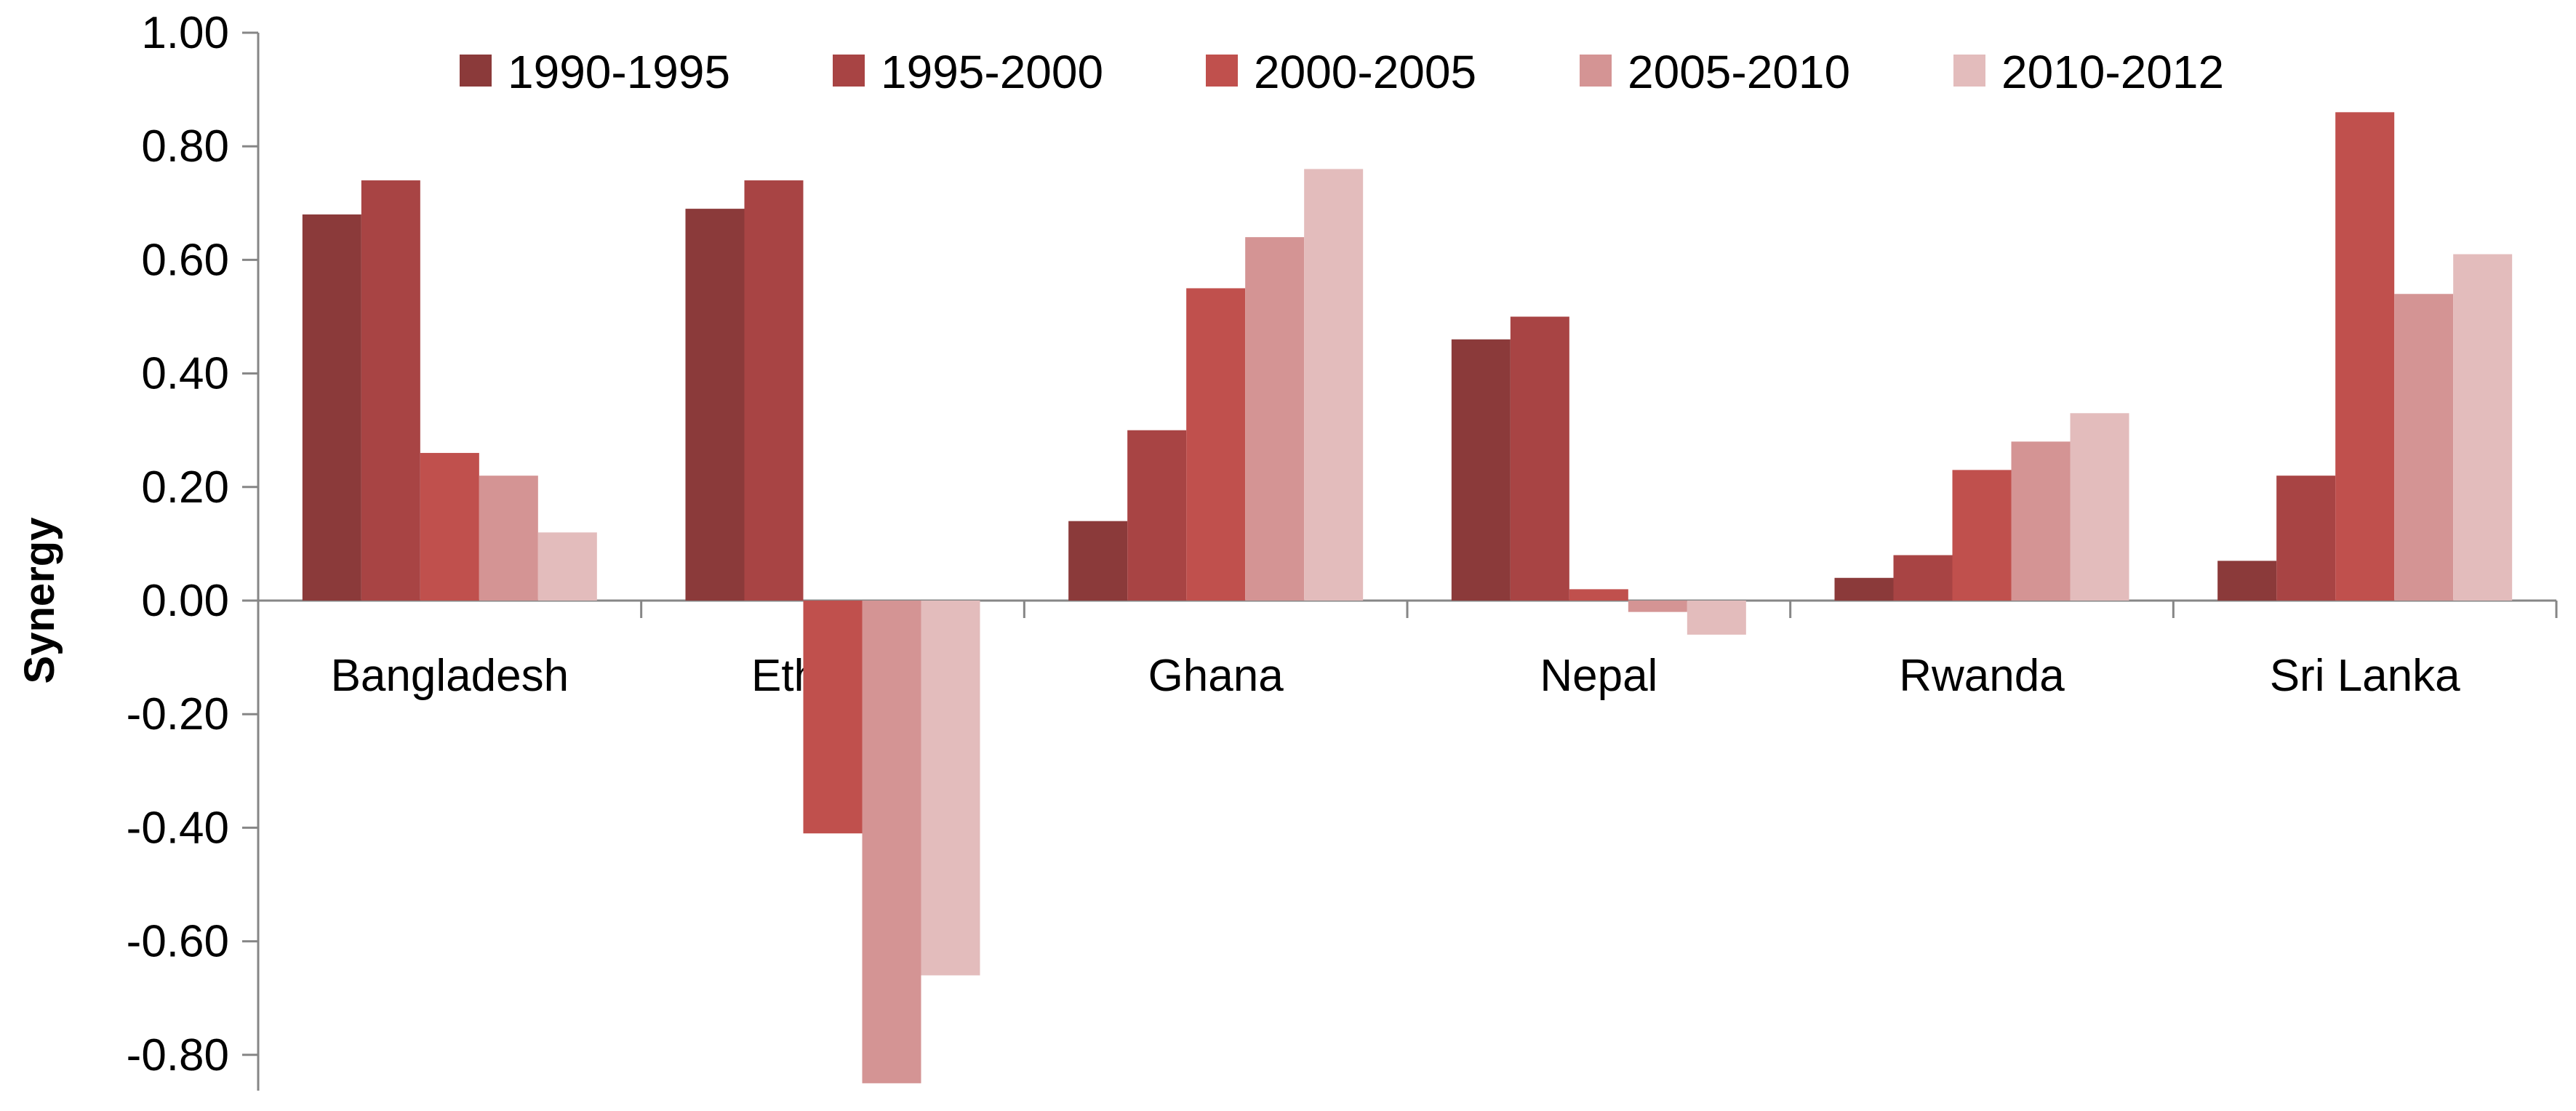 The width and height of the screenshot is (2576, 1111). I want to click on y-tick-label: 1.00, so click(185, 33).